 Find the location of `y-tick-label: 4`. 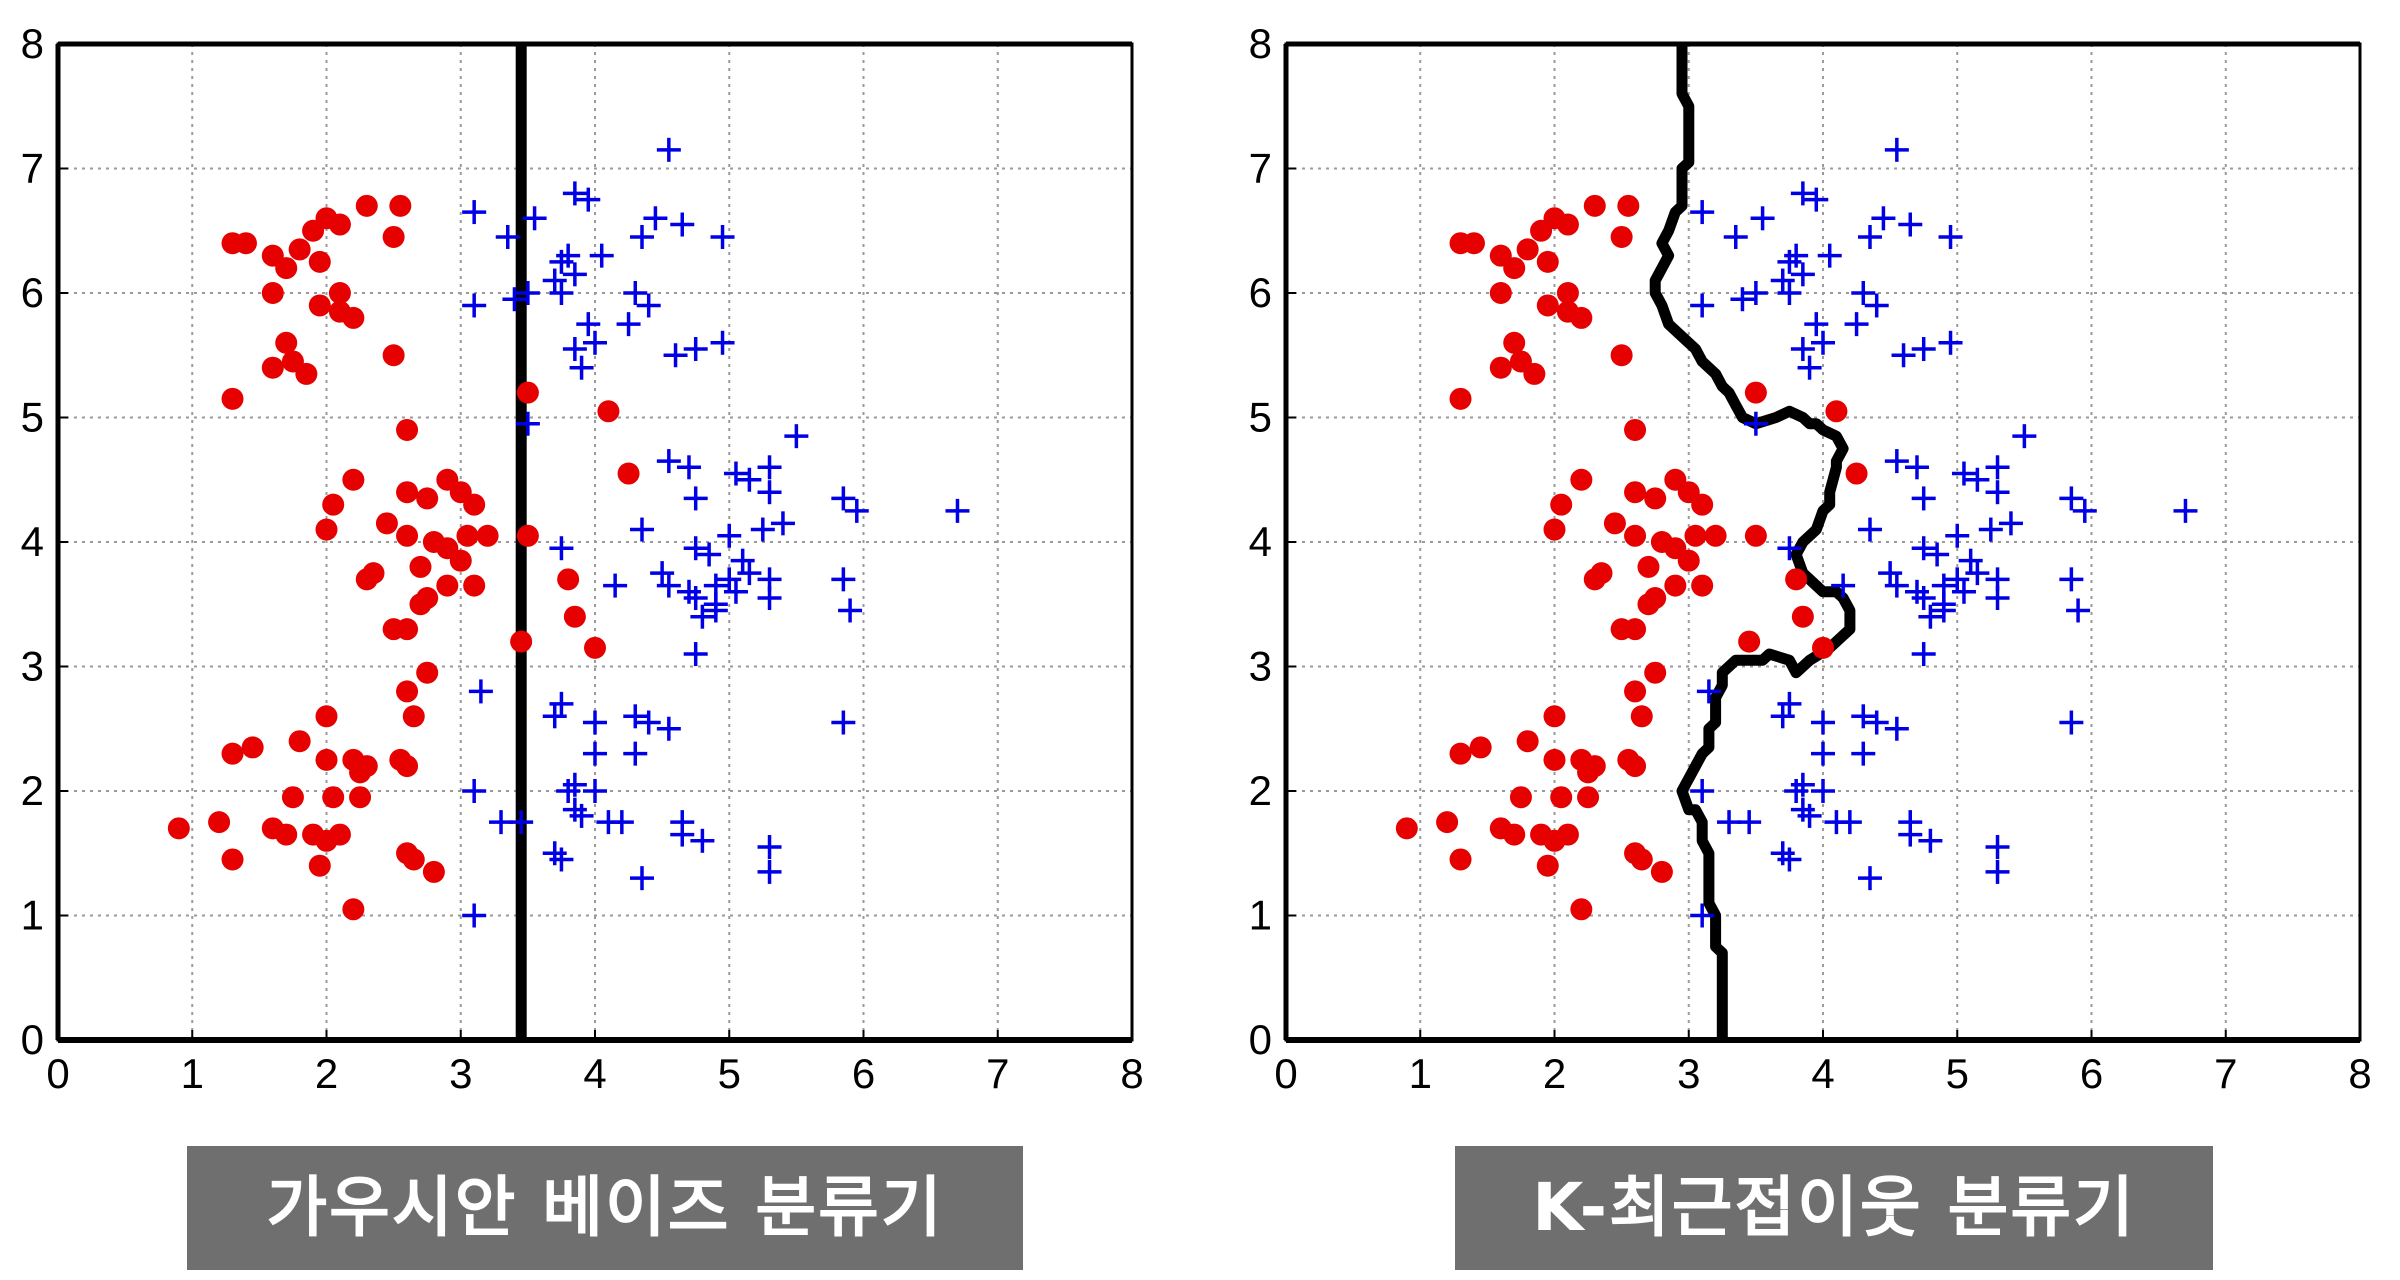

y-tick-label: 4 is located at coordinates (32, 541).